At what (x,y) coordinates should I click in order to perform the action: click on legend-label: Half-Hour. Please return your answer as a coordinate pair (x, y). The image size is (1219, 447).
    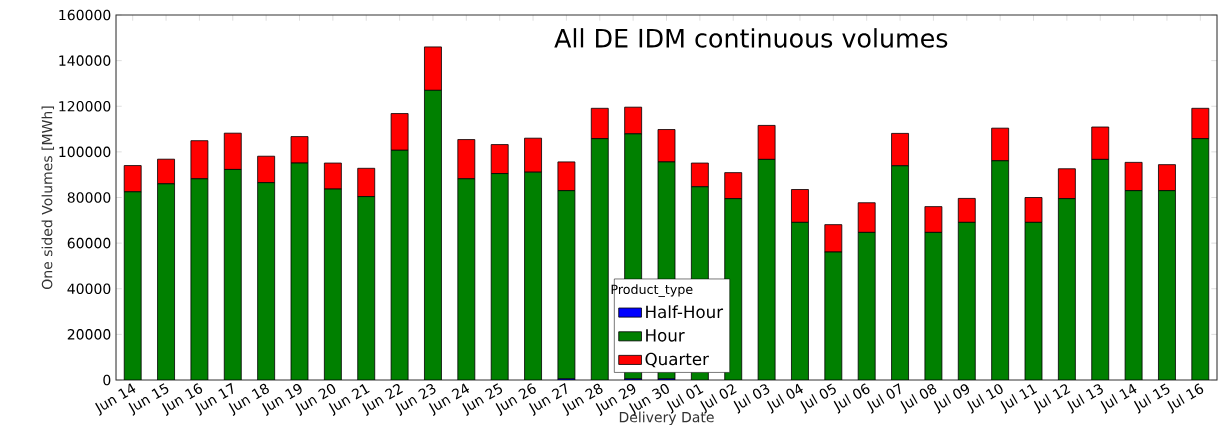
    Looking at the image, I should click on (685, 312).